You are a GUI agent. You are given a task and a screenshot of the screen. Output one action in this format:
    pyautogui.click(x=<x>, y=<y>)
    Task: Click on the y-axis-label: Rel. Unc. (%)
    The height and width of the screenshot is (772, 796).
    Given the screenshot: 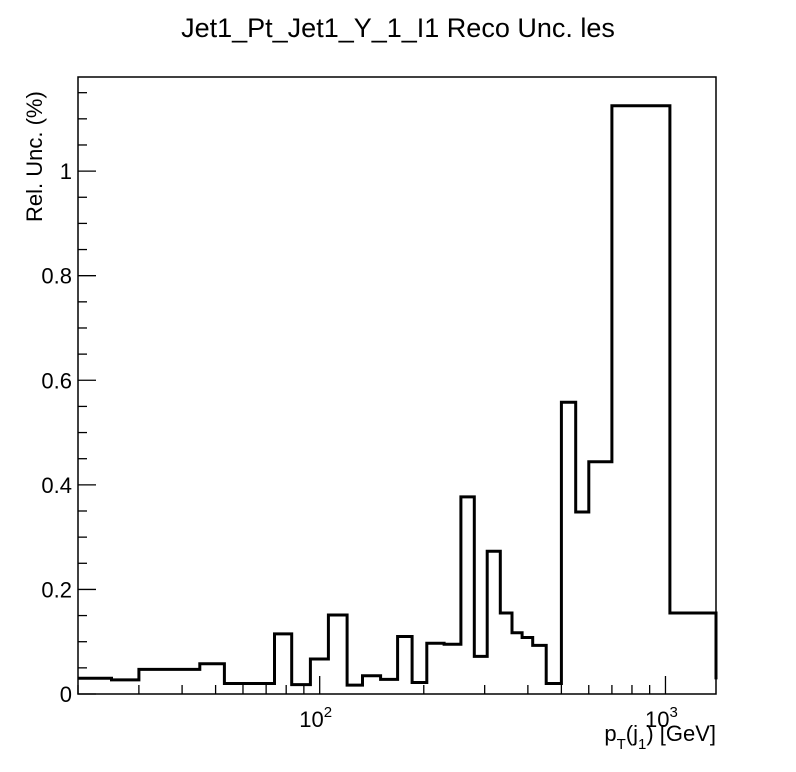 What is the action you would take?
    pyautogui.click(x=34, y=156)
    